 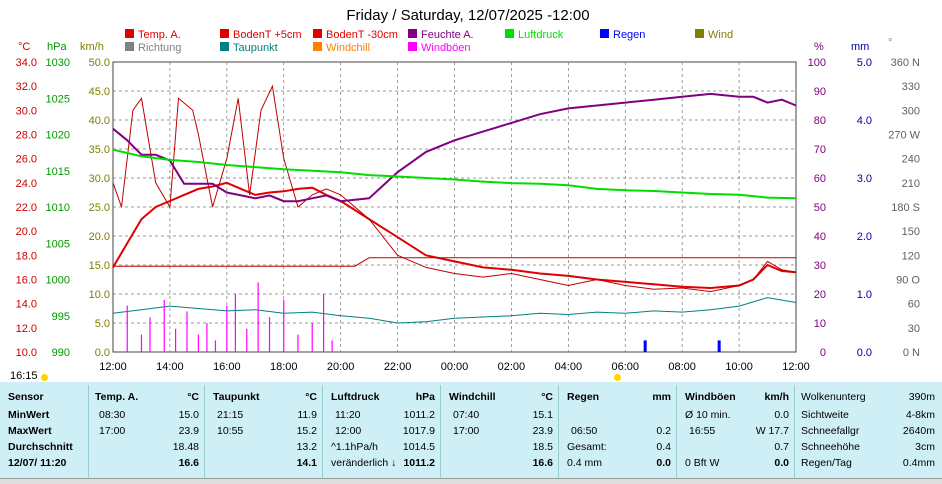 I want to click on luftdruck-unit: hPa, so click(x=425, y=397).